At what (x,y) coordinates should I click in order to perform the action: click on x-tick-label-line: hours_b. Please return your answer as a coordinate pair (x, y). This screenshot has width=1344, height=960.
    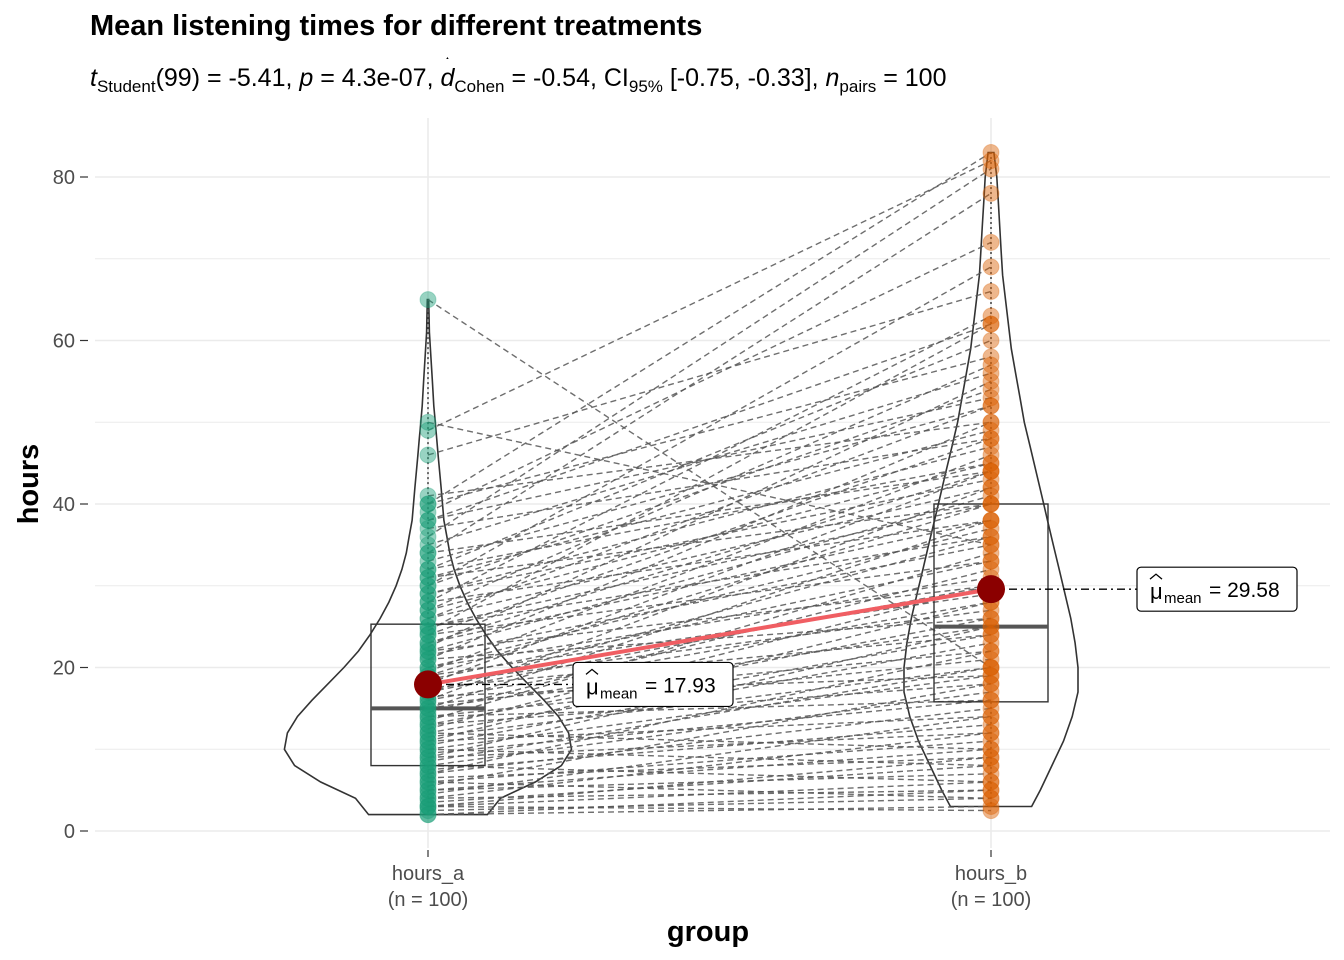
    Looking at the image, I should click on (991, 874).